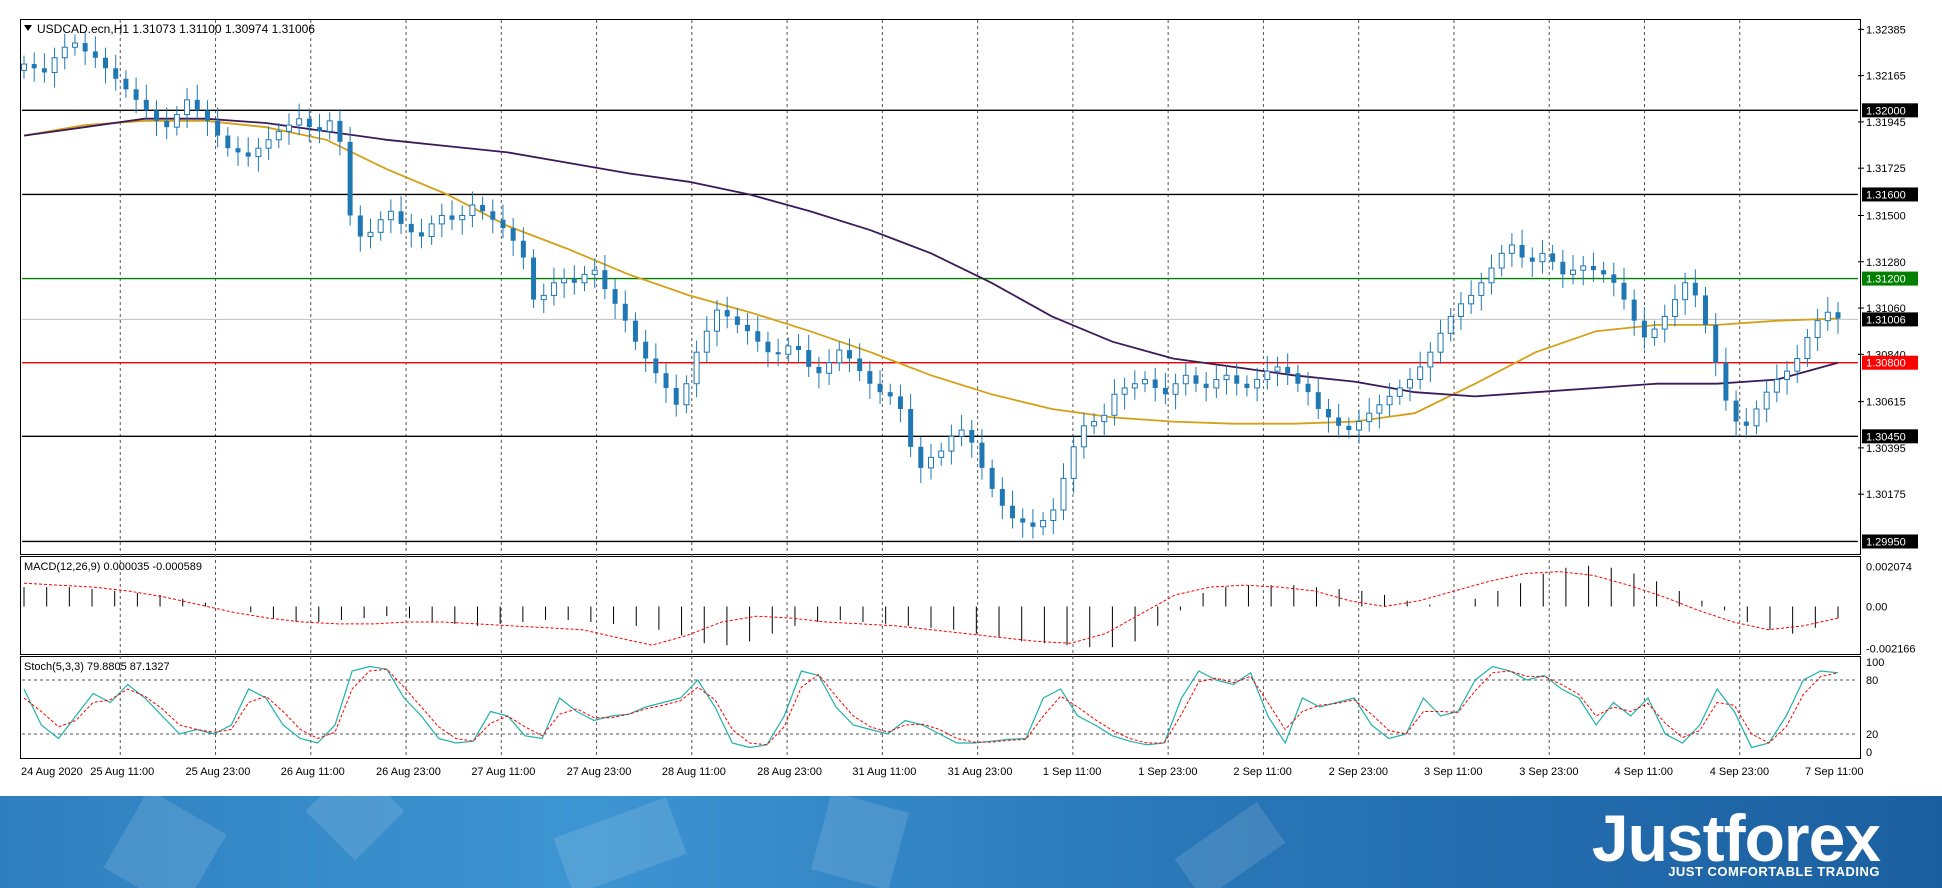 The width and height of the screenshot is (1942, 888). I want to click on stoch-signal-line, so click(931, 707).